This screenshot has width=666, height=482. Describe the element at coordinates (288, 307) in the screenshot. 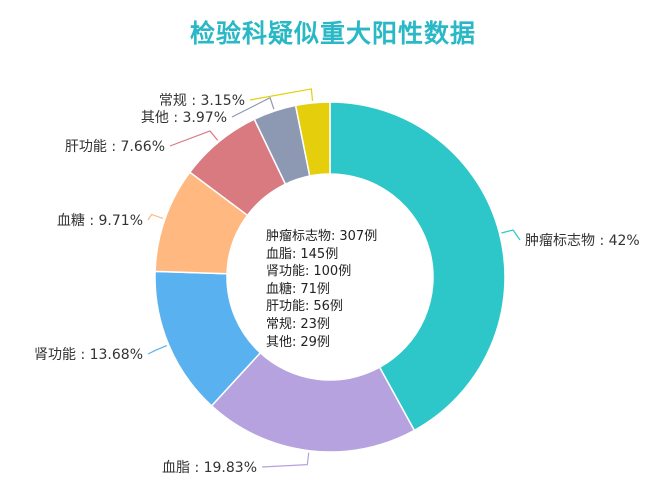

I see `center-count-name: 肝功能:` at that location.